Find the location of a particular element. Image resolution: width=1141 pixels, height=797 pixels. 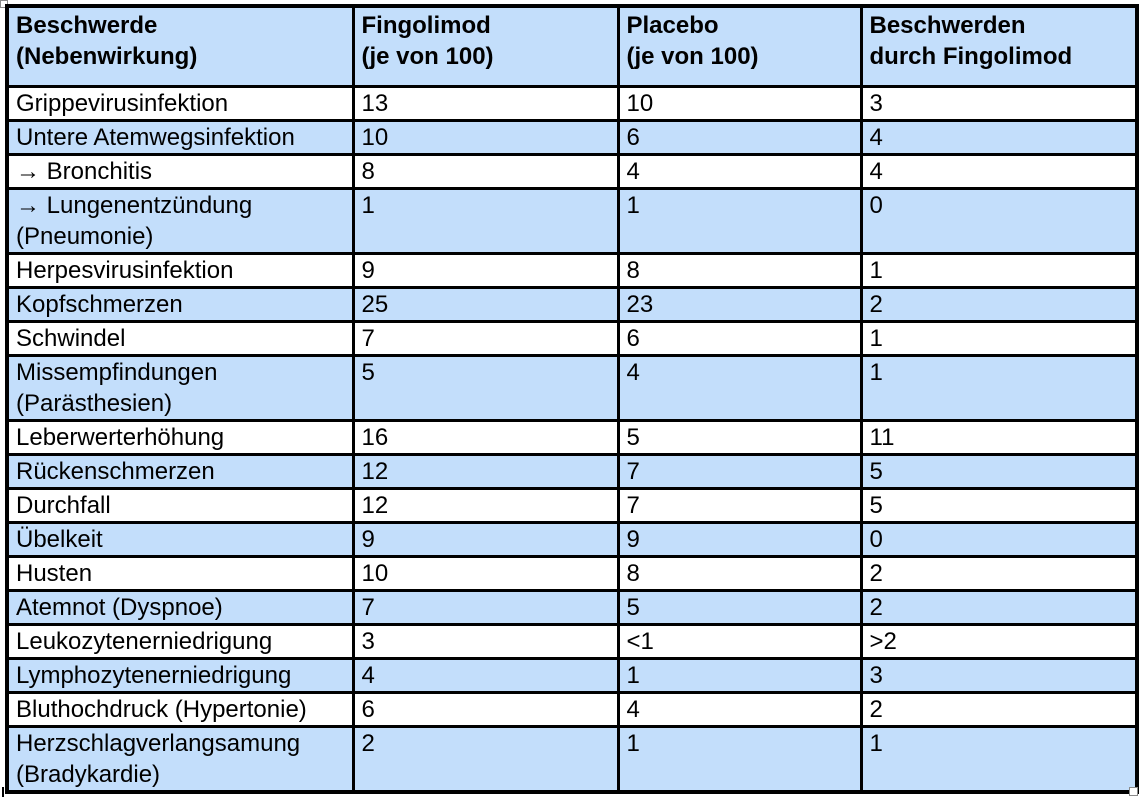

column-header-fingolimod: Fingolimod (je von 100) is located at coordinates (485, 46).